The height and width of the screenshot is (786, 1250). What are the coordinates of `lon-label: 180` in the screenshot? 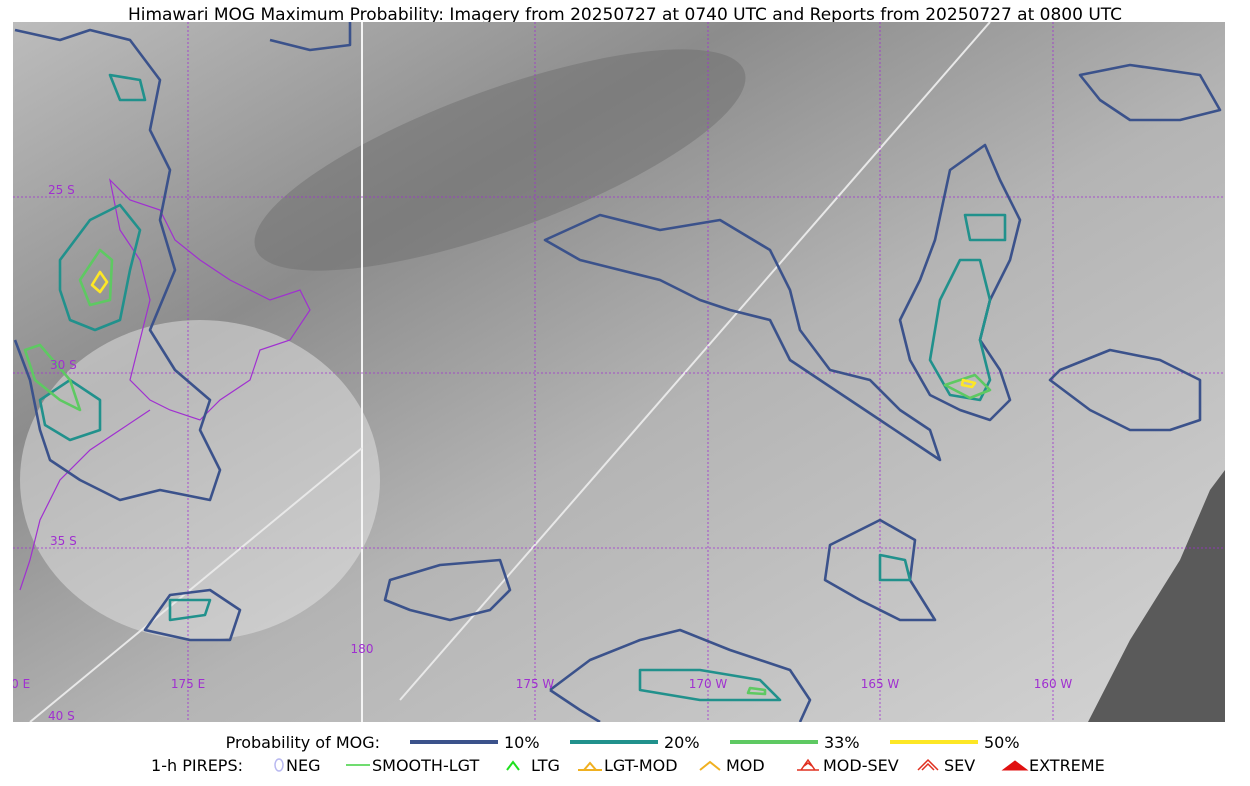 It's located at (362, 649).